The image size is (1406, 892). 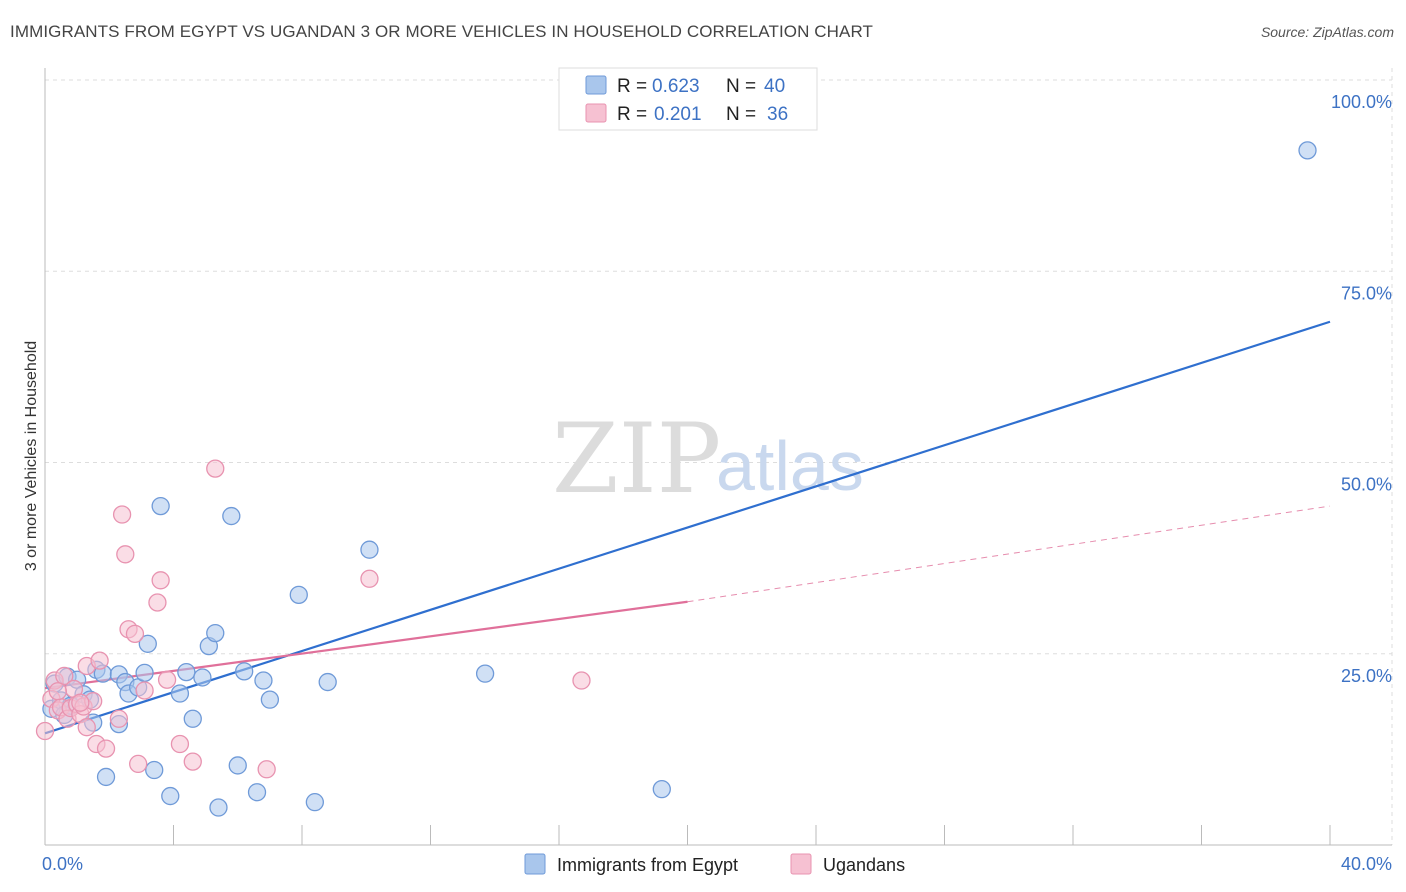 What do you see at coordinates (741, 86) in the screenshot?
I see `legend-n-label-egypt: N =` at bounding box center [741, 86].